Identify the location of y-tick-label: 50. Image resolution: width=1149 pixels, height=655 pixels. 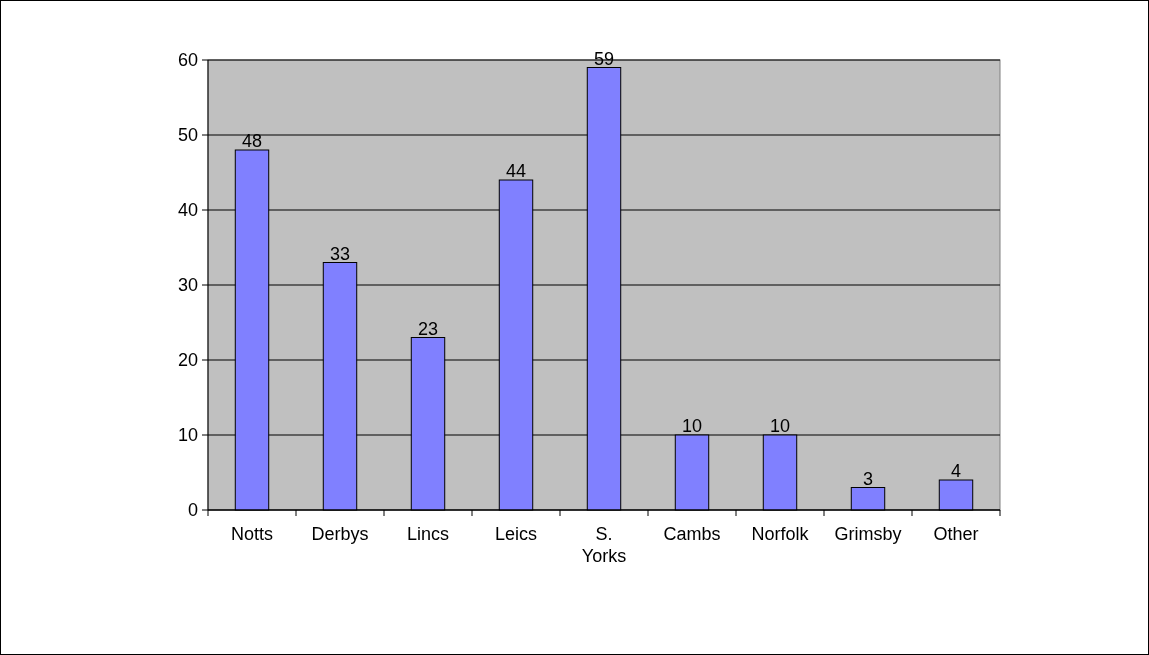
(187, 135).